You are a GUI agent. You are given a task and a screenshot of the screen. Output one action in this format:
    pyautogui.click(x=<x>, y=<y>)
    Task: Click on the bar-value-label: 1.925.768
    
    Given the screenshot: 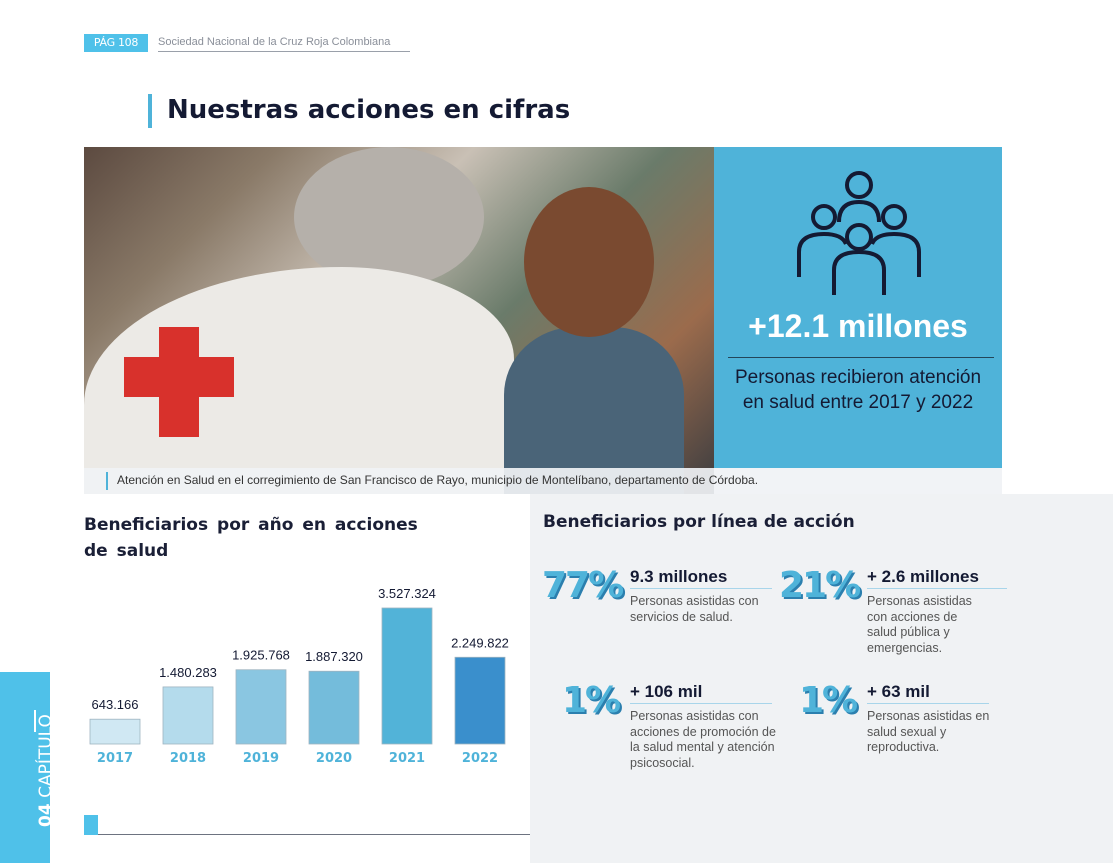 What is the action you would take?
    pyautogui.click(x=261, y=655)
    